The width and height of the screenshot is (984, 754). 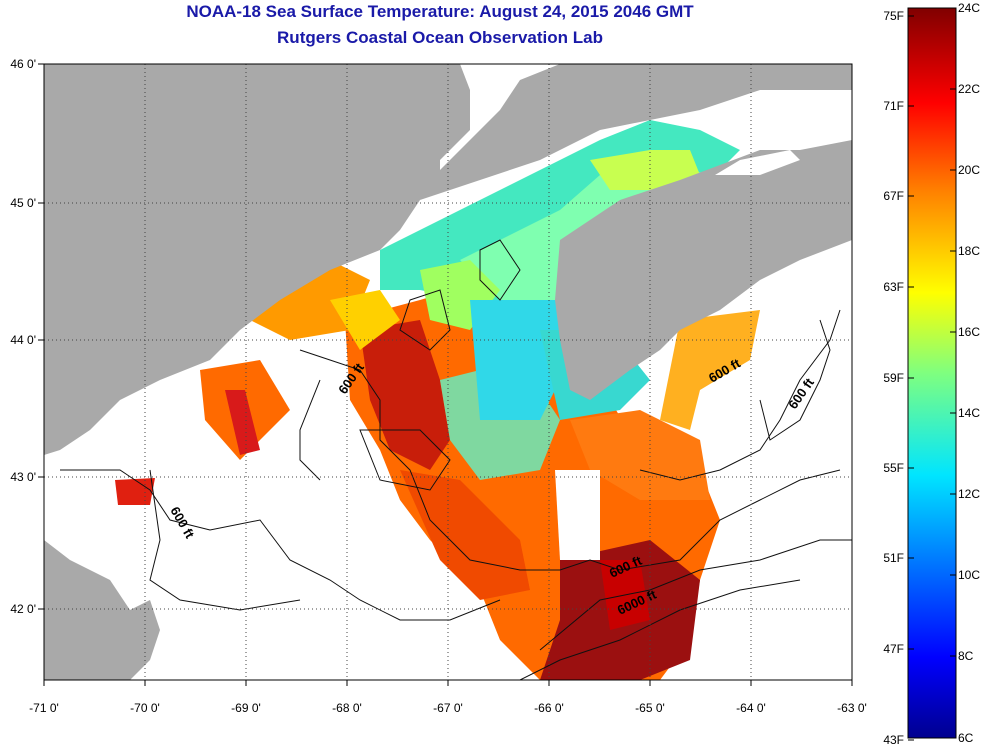 What do you see at coordinates (966, 738) in the screenshot?
I see `colorbar-label-c: 6C` at bounding box center [966, 738].